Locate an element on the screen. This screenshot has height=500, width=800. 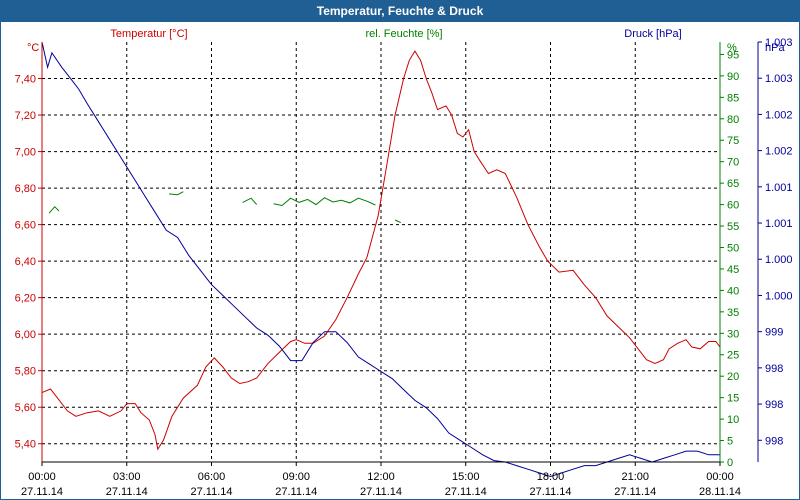
temperature-tick-label: 7,40 is located at coordinates (25, 80).